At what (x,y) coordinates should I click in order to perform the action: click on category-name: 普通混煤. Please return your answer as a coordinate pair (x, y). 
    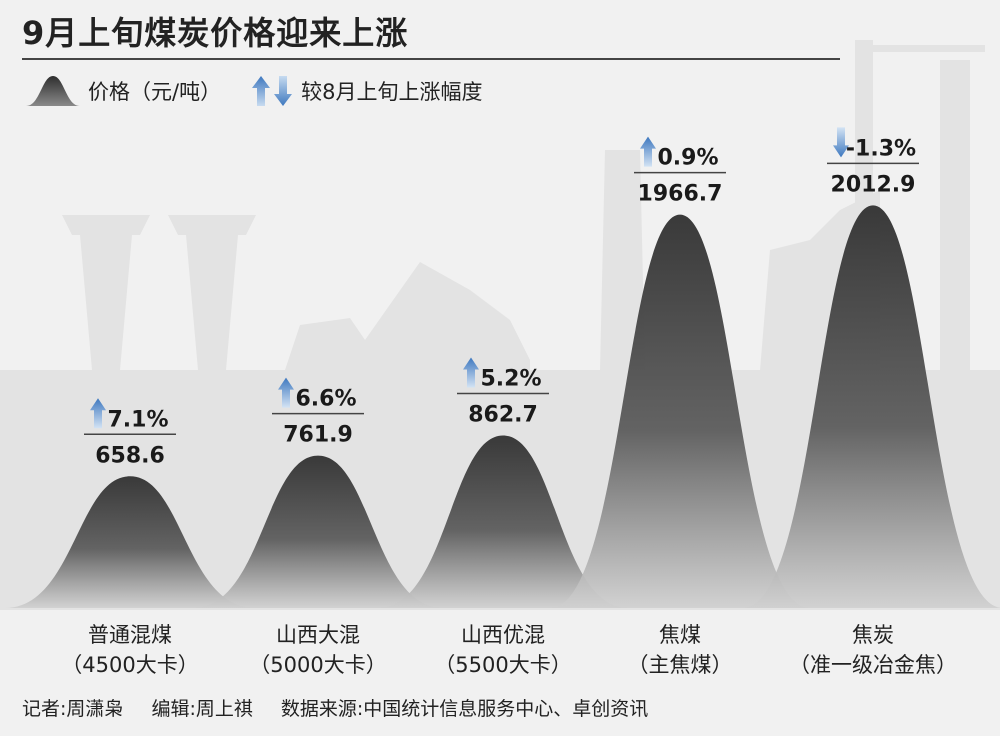
    Looking at the image, I should click on (130, 635).